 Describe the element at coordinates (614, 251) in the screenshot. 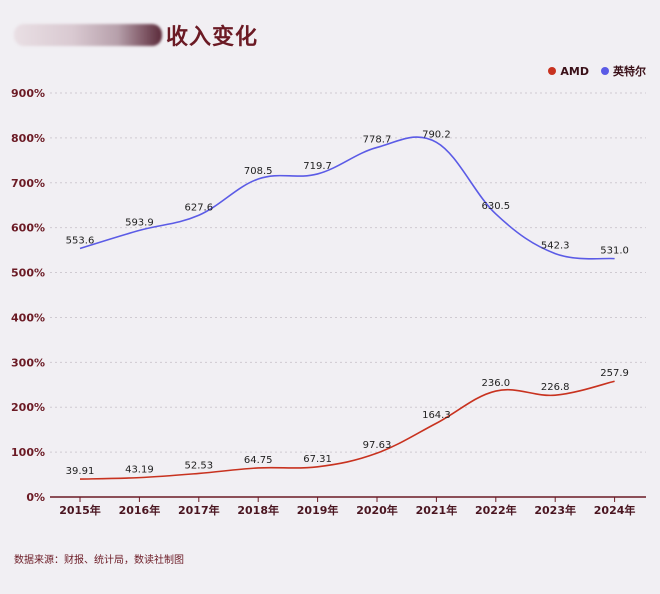

I see `data-label-intel: 531.0` at that location.